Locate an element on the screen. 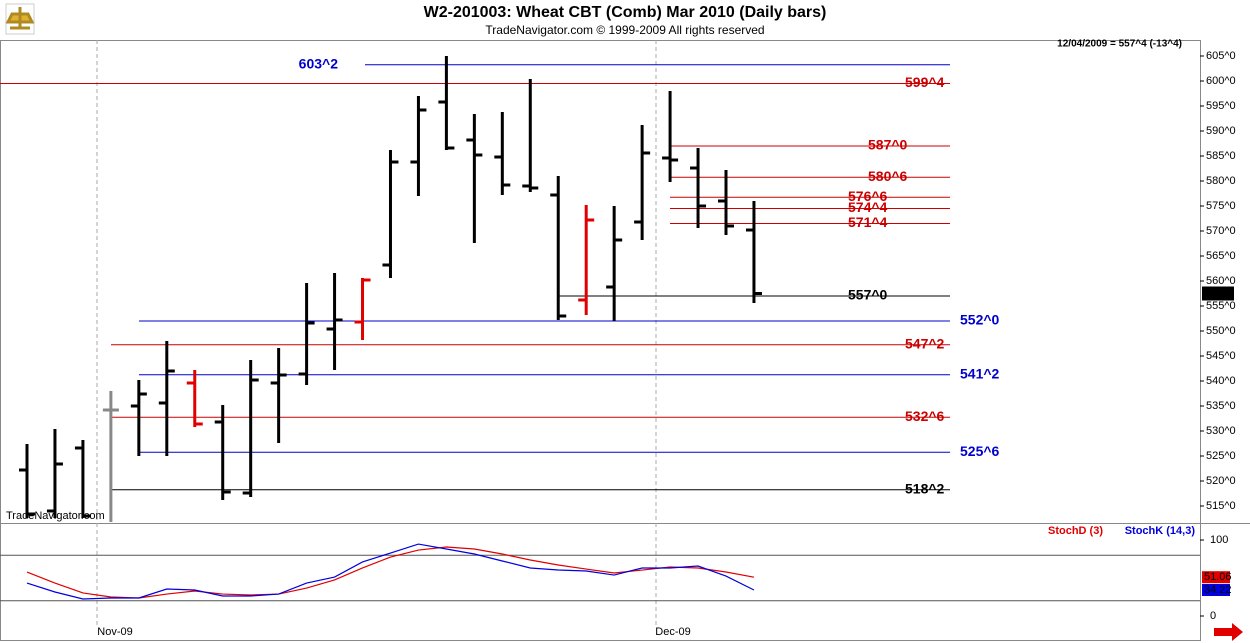  price-info: 12/04/2009 = 557^4 (-13^4) is located at coordinates (1119, 44).